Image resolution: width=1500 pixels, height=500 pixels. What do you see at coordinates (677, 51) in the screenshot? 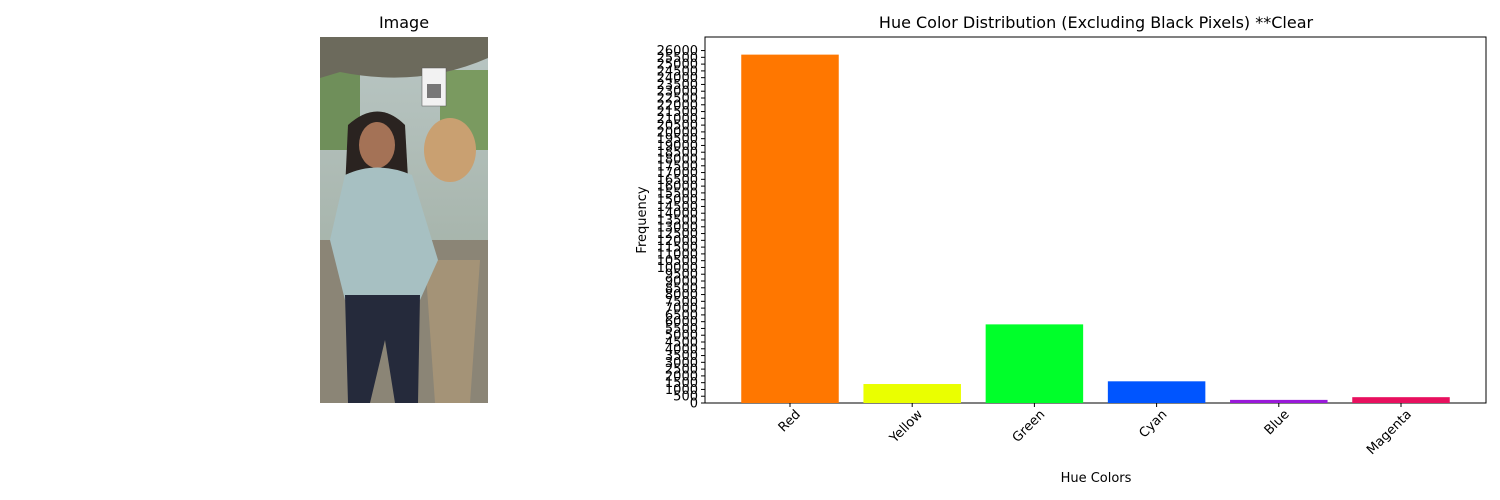
I see `y-tick-label: 26000` at bounding box center [677, 51].